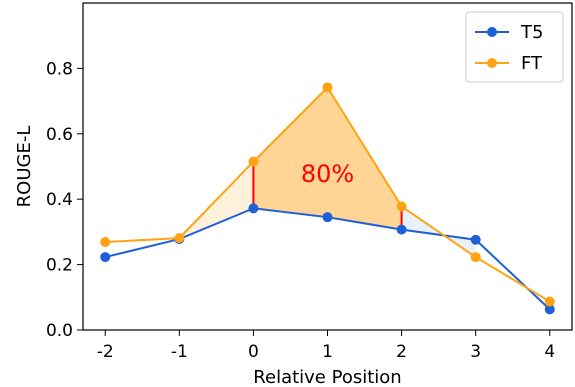 The height and width of the screenshot is (387, 575). Describe the element at coordinates (59, 331) in the screenshot. I see `y-tick-label-0: 0.0` at that location.